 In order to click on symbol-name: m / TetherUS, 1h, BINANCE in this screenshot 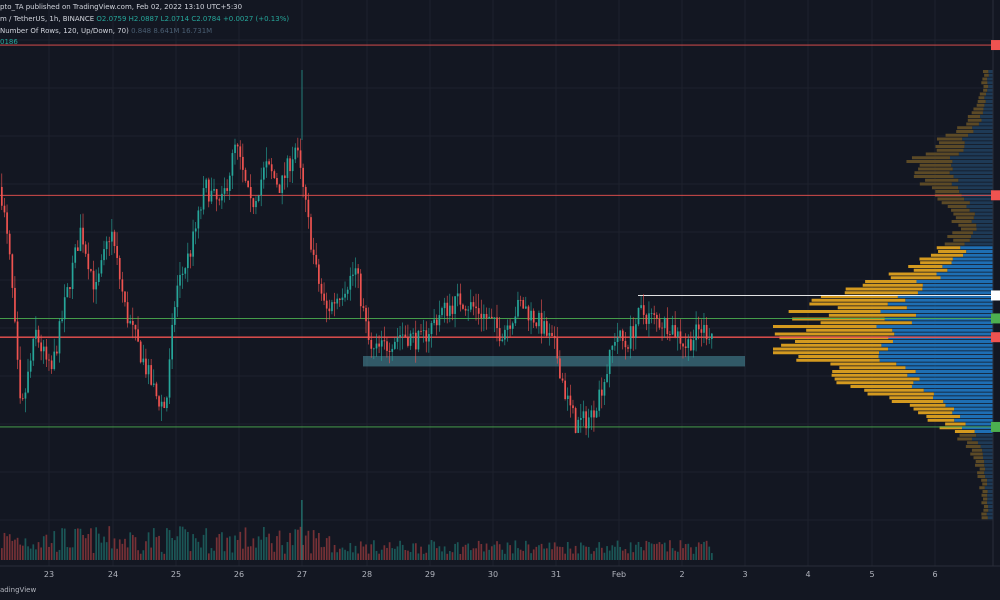, I will do `click(47, 19)`.